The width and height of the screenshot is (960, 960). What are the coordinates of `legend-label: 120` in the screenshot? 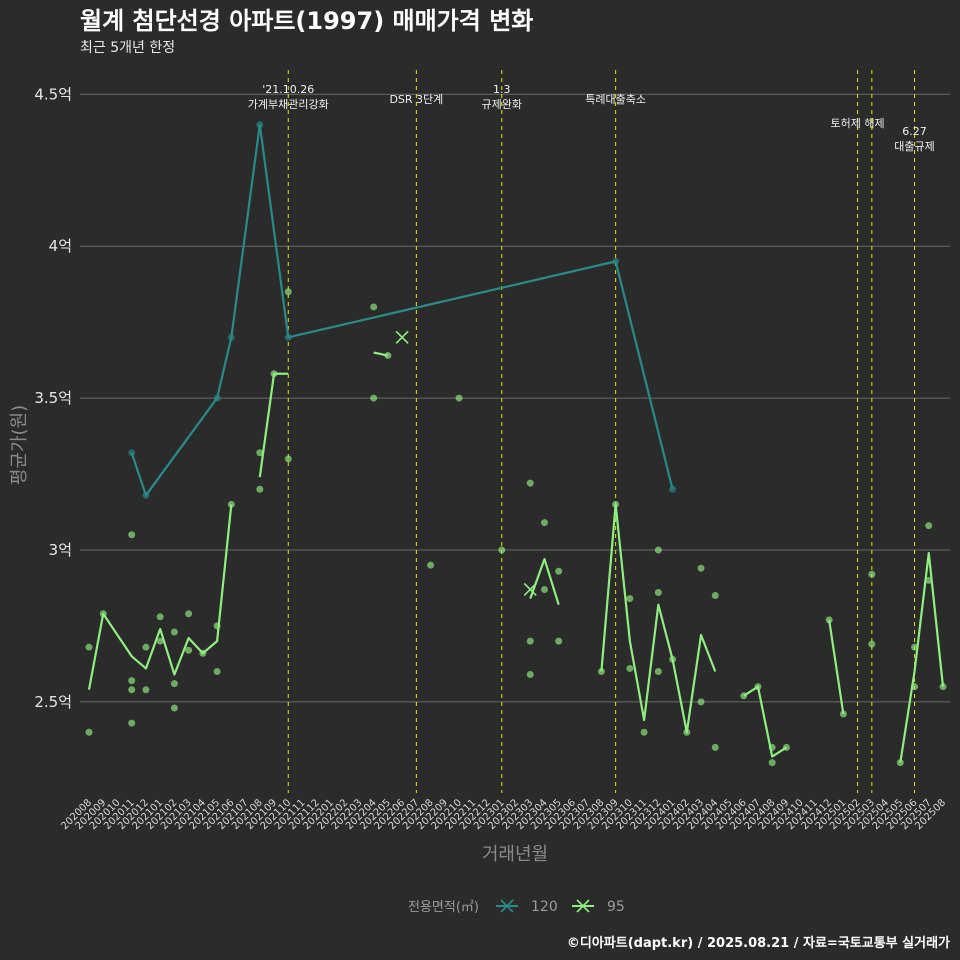 It's located at (544, 907).